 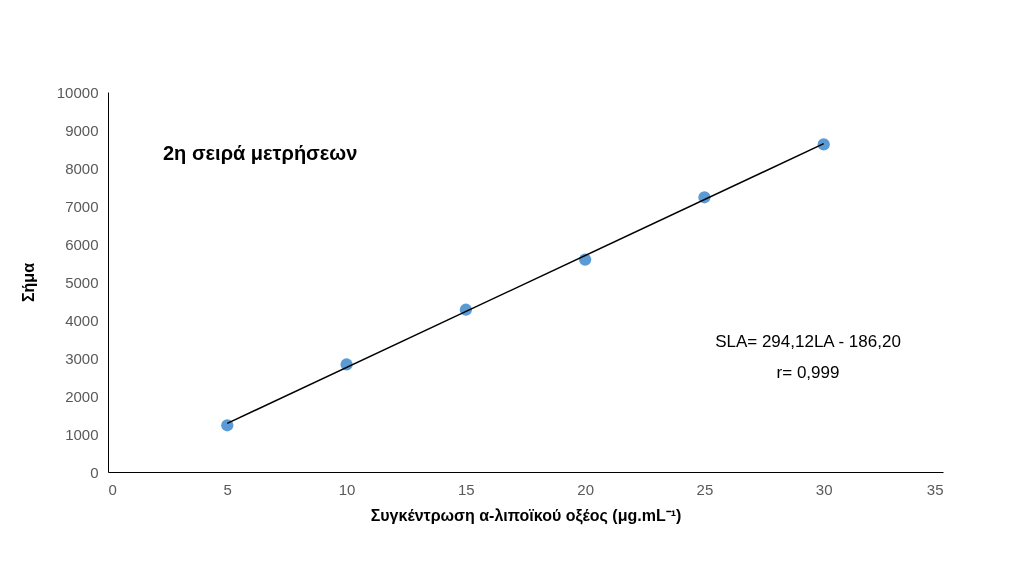 What do you see at coordinates (466, 489) in the screenshot?
I see `x-tick-label: 15` at bounding box center [466, 489].